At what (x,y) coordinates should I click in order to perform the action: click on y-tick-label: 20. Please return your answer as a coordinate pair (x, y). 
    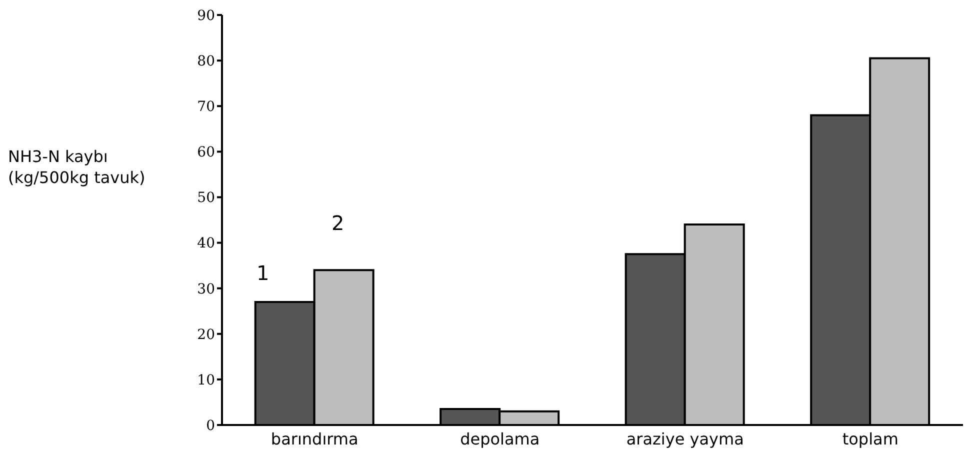
    Looking at the image, I should click on (206, 334).